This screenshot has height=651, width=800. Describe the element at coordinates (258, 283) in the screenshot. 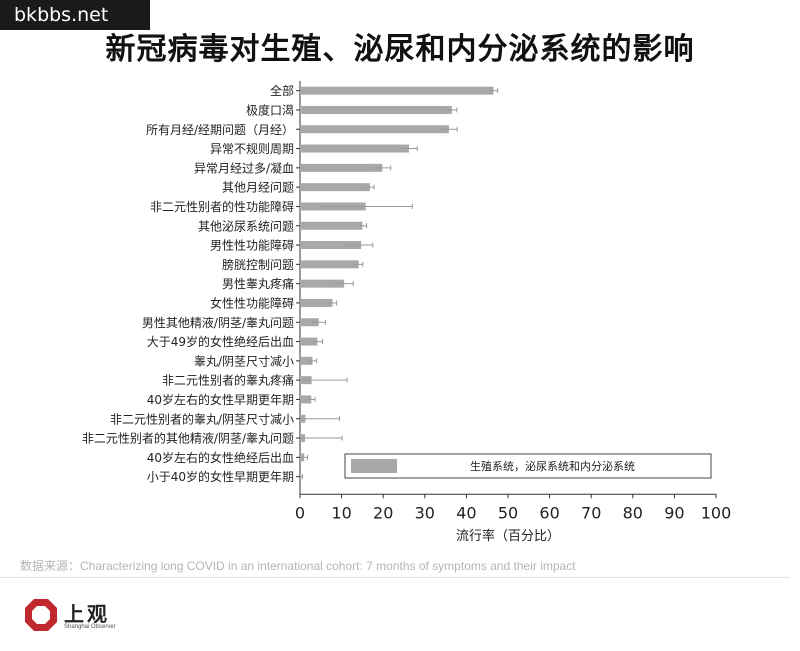

I see `category-label: 男性睾丸疼痛` at that location.